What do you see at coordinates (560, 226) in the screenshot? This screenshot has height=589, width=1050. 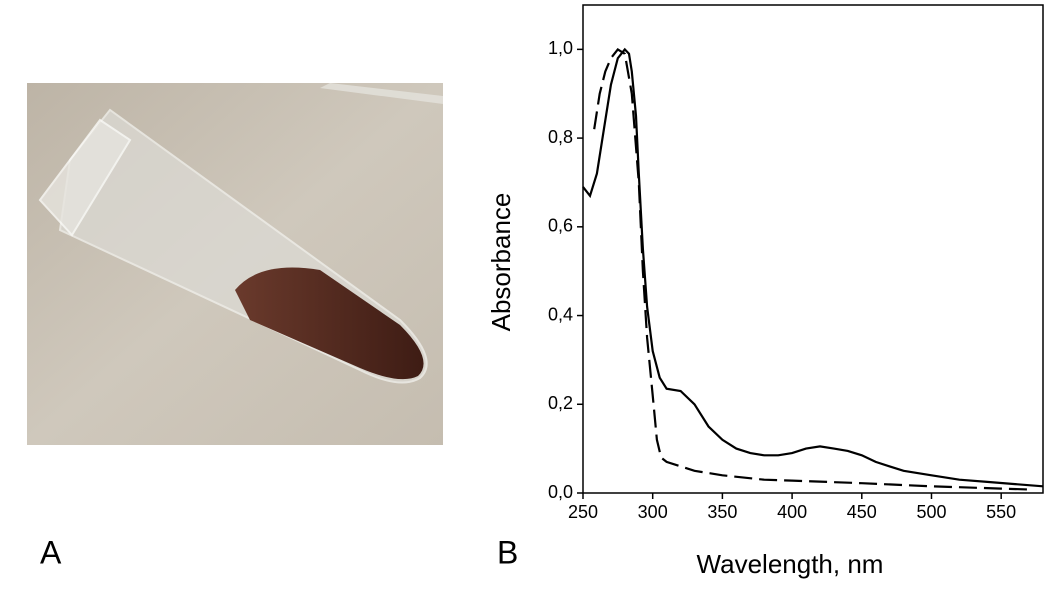 I see `y-tick-label: 0,6` at bounding box center [560, 226].